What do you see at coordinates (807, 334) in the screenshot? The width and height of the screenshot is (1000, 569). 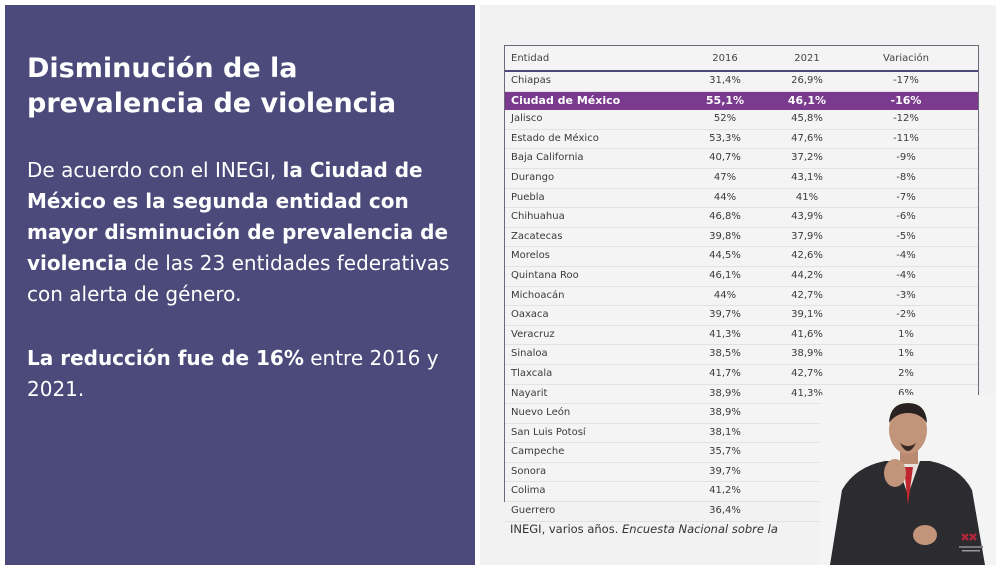 I see `cell-2021: 41,6%` at bounding box center [807, 334].